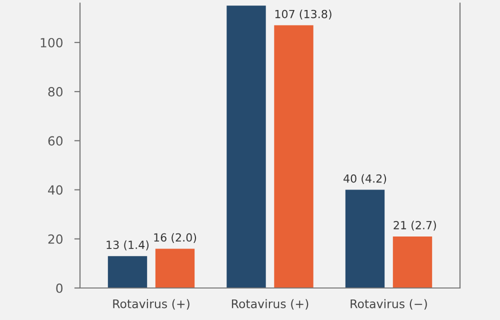  What do you see at coordinates (55, 141) in the screenshot?
I see `y-tick-label: 60` at bounding box center [55, 141].